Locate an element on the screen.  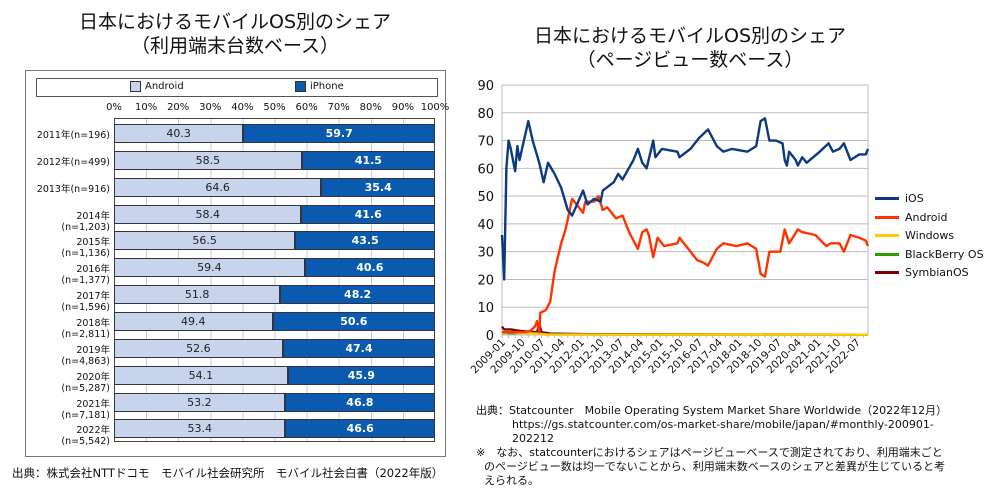
y-tick-label: 50 is located at coordinates (485, 197).